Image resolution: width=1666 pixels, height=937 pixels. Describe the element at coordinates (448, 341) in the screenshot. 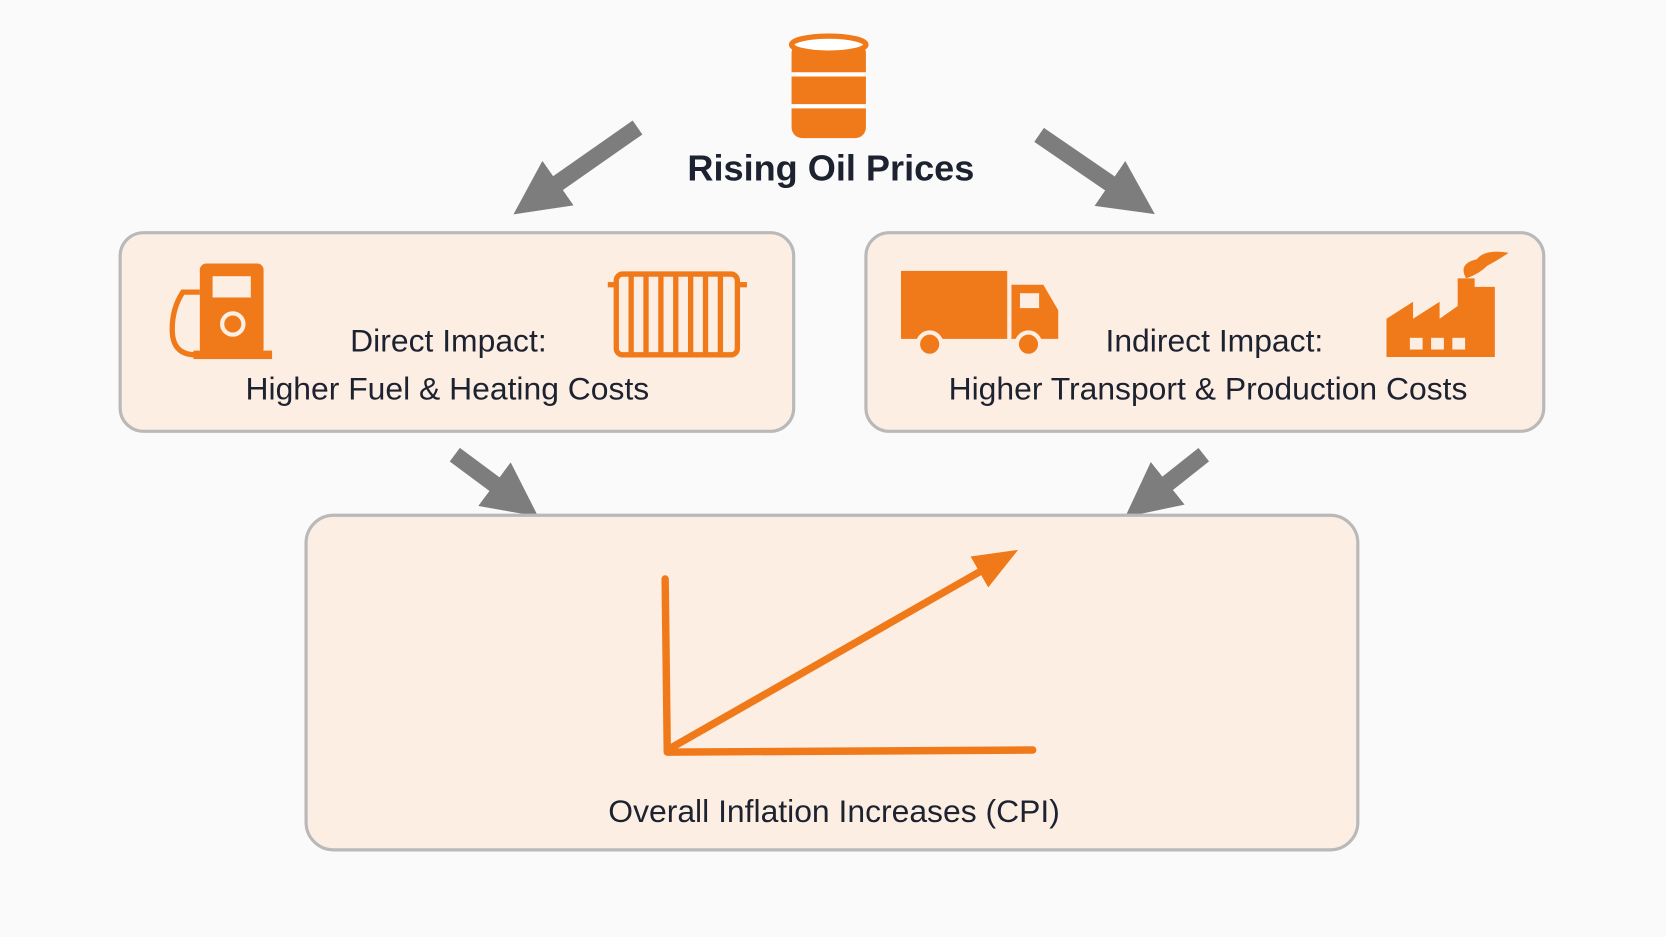

I see `node-title: Direct Impact:` at that location.